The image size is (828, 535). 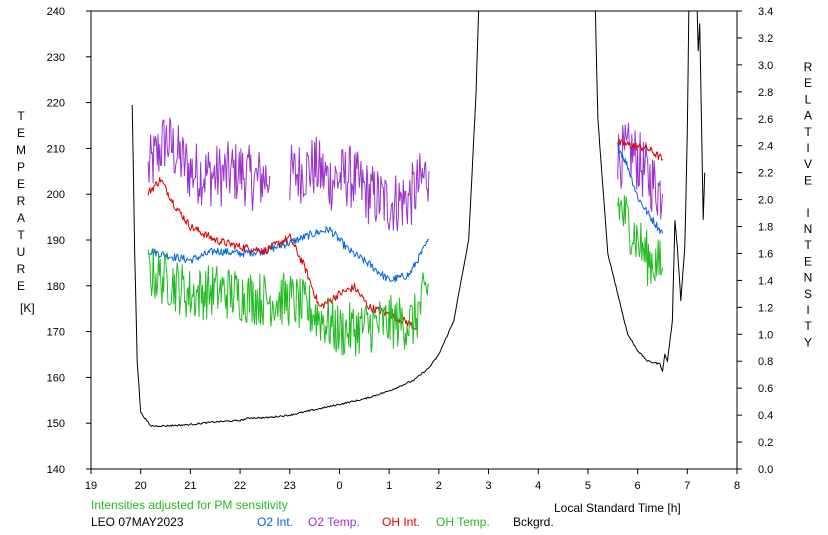 I want to click on right-tick-label: 0.4, so click(x=765, y=416).